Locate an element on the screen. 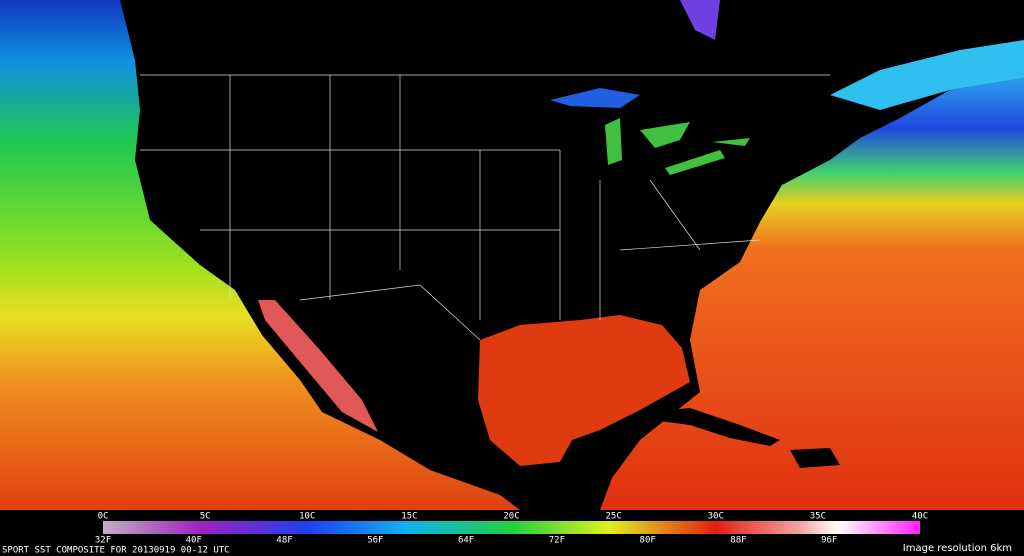 This screenshot has width=1024, height=556. celsius-label: 15C is located at coordinates (409, 517).